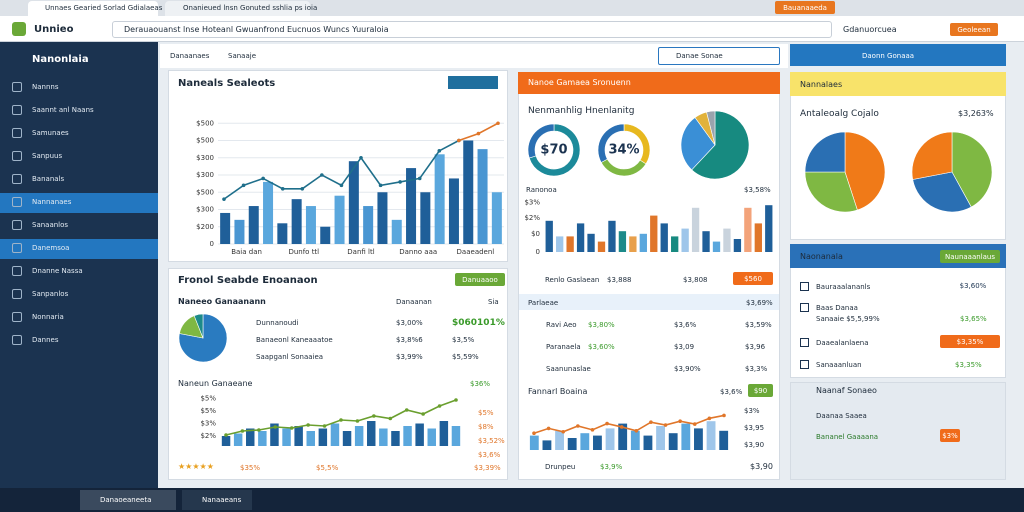  I want to click on button-label: Geoleean, so click(974, 30).